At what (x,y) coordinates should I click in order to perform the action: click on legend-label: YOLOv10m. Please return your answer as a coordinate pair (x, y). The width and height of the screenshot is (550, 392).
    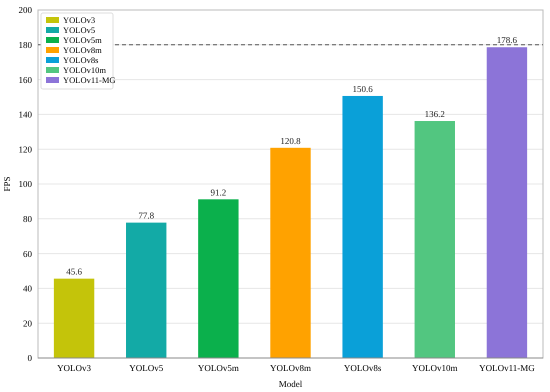
    Looking at the image, I should click on (84, 69).